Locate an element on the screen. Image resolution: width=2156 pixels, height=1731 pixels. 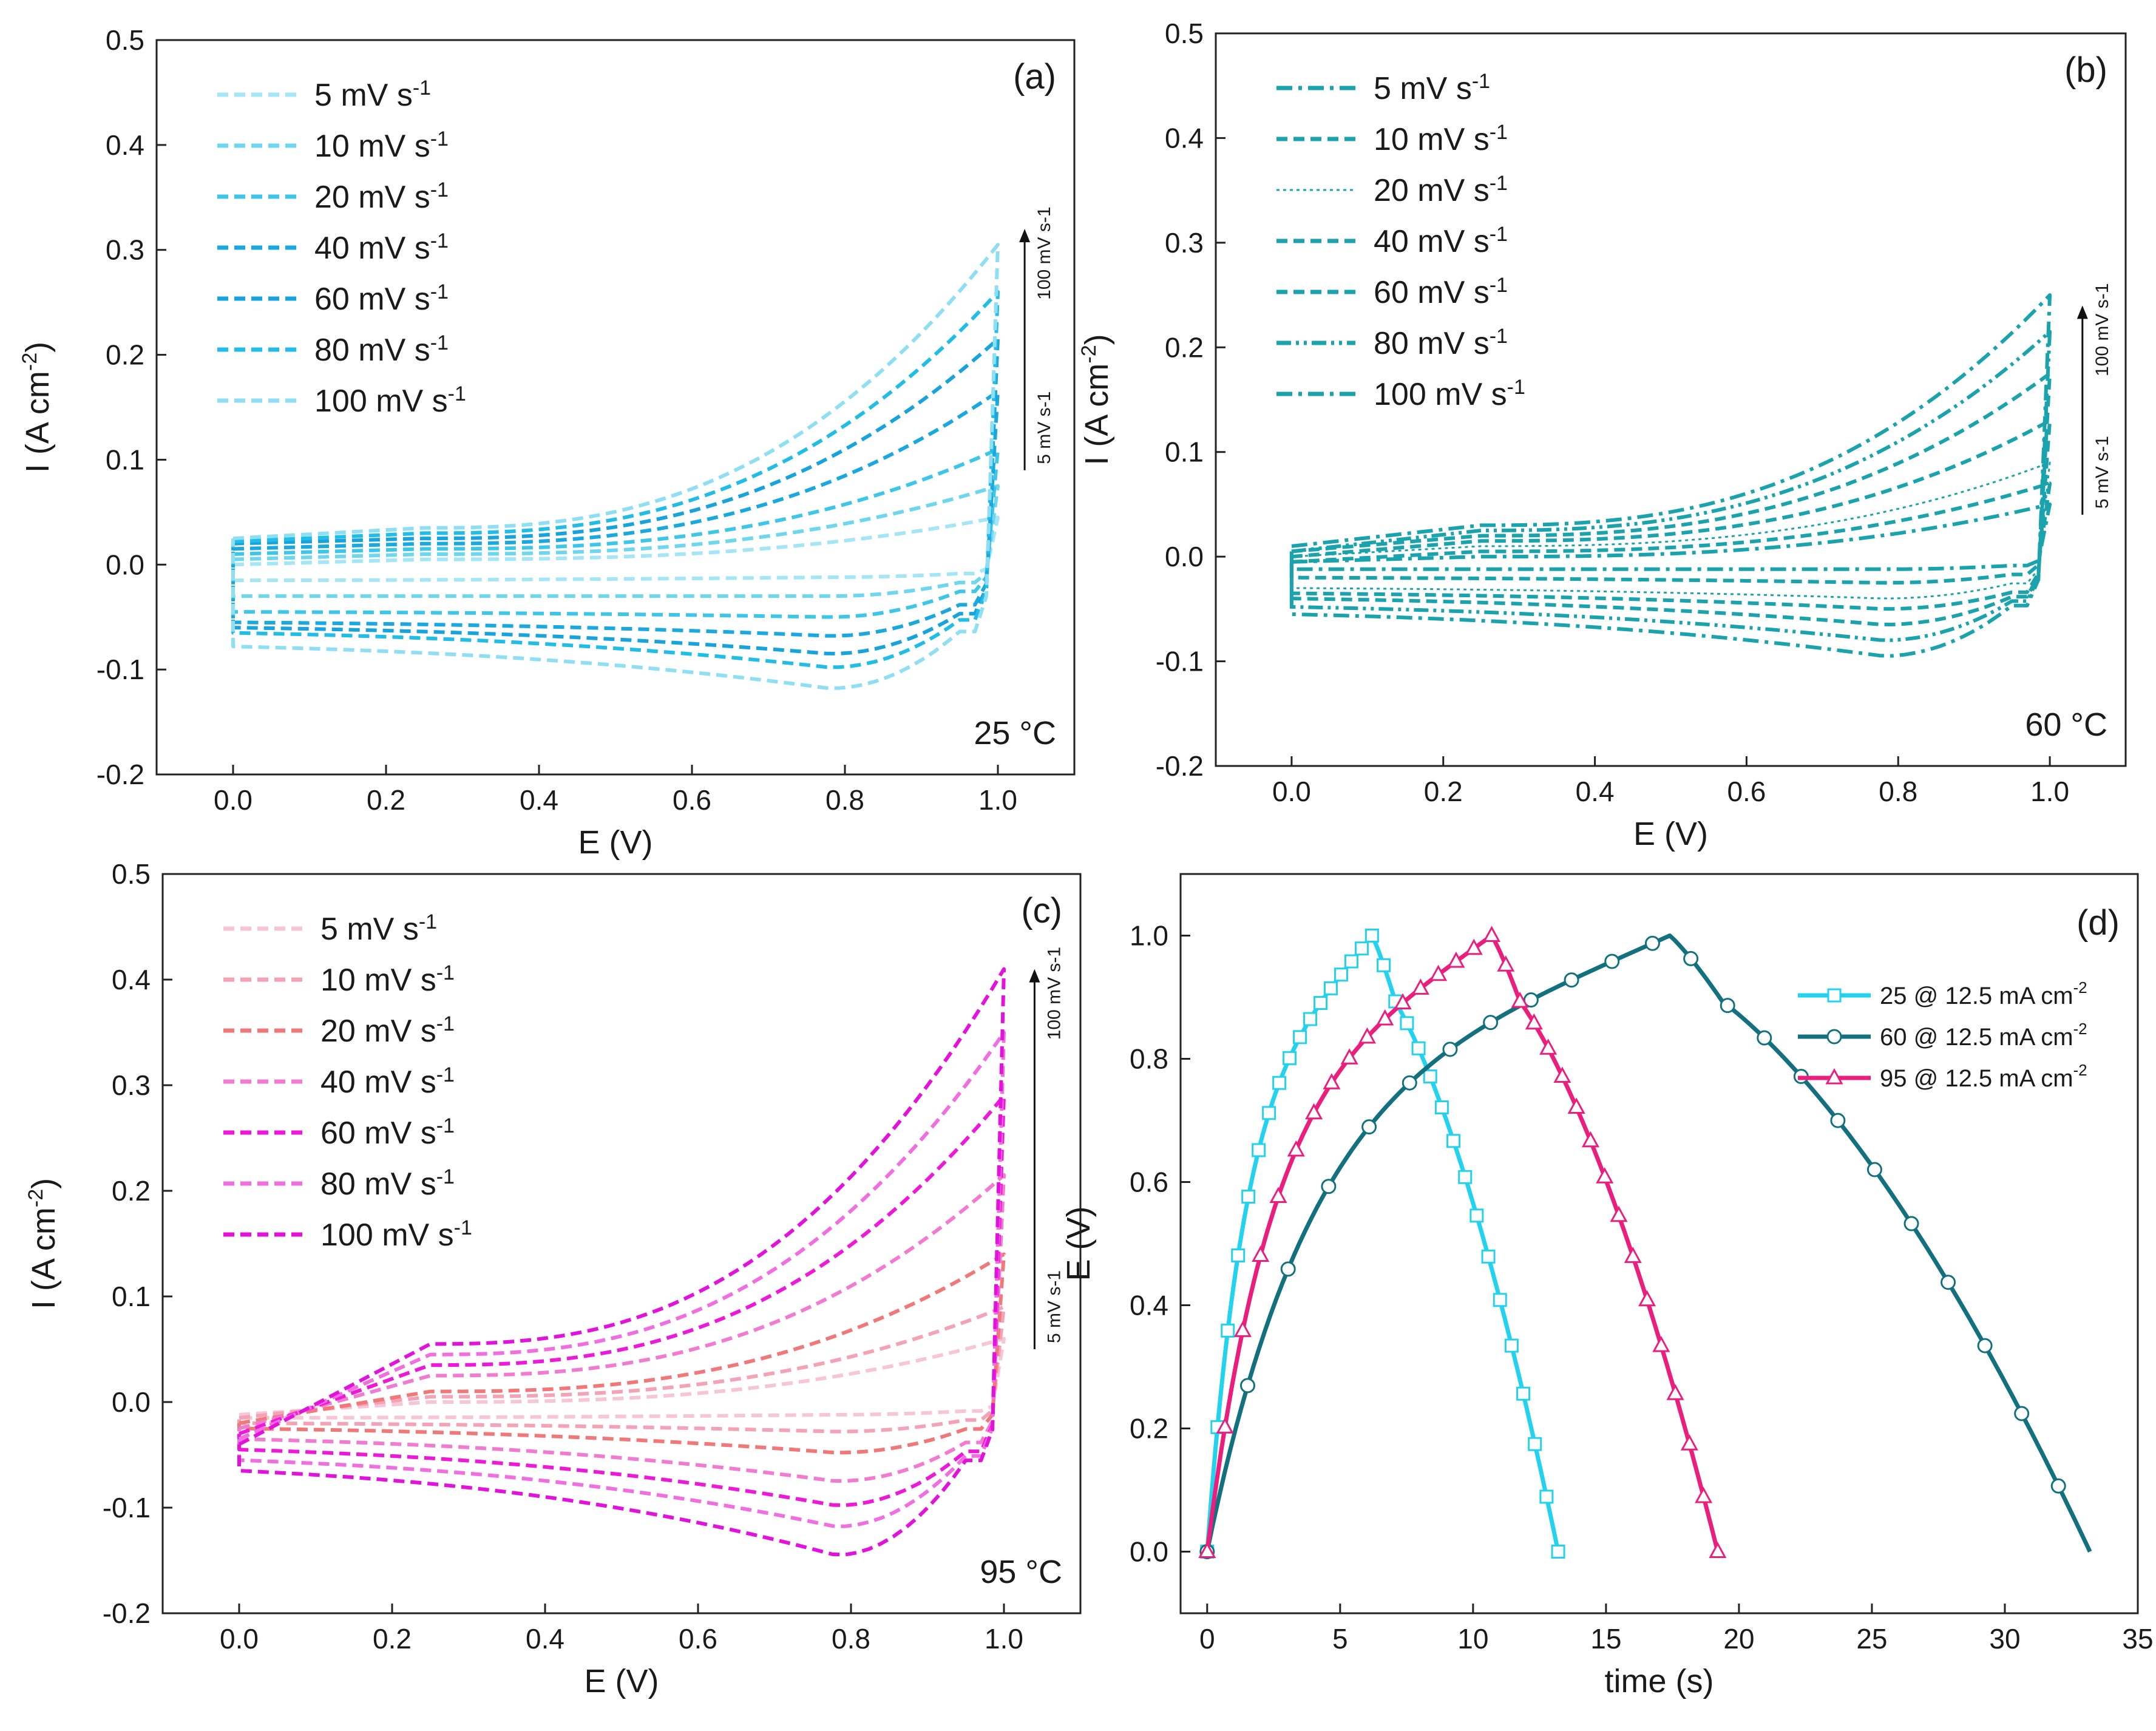
legend-marker is located at coordinates (1834, 995).